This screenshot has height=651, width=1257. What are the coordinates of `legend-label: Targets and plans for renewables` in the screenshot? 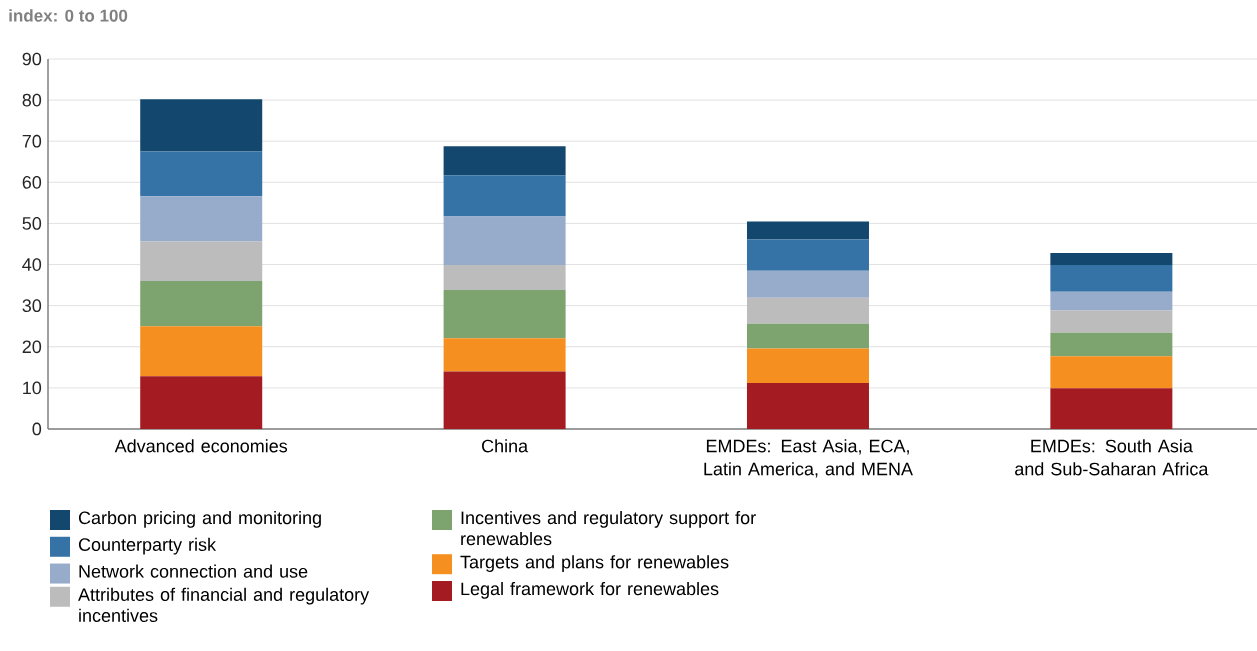 It's located at (594, 563).